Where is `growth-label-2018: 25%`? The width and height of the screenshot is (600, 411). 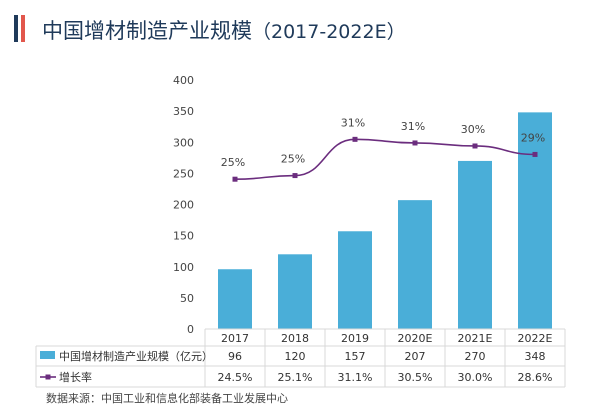
growth-label-2018: 25% is located at coordinates (293, 159).